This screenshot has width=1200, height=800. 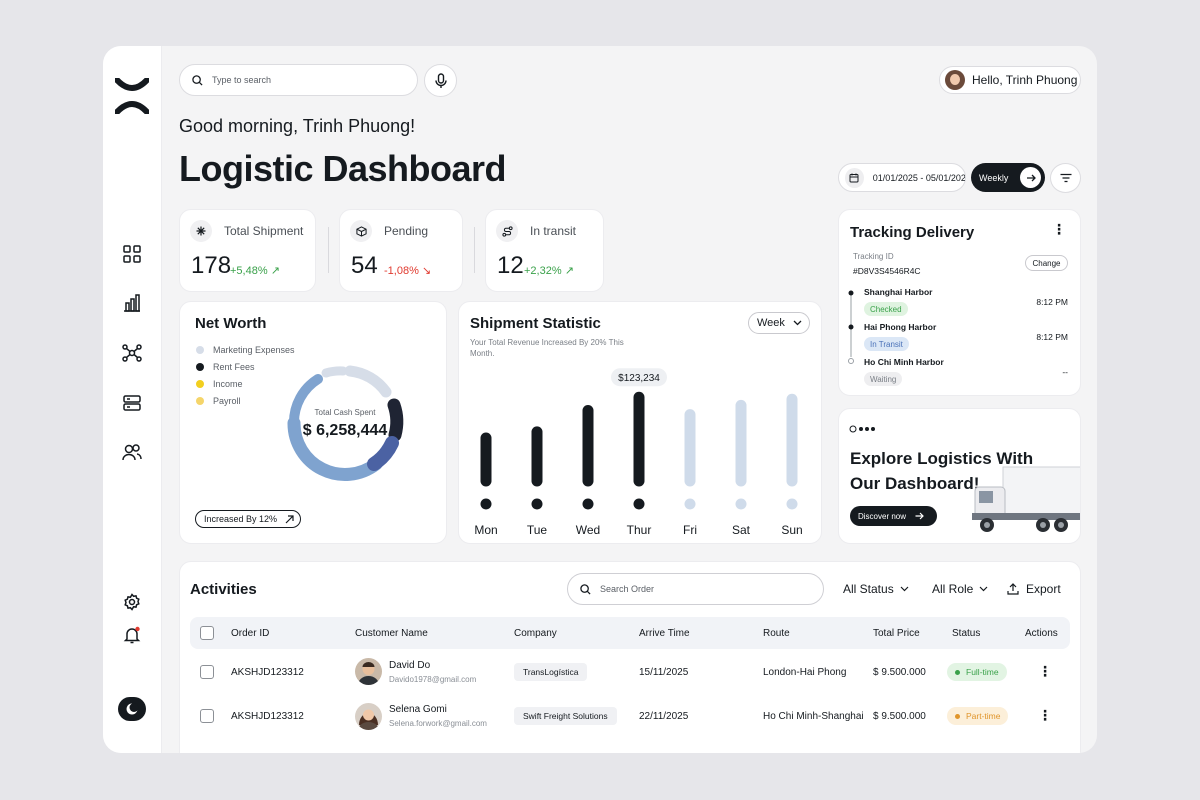 What do you see at coordinates (132, 96) in the screenshot?
I see `logo-icon` at bounding box center [132, 96].